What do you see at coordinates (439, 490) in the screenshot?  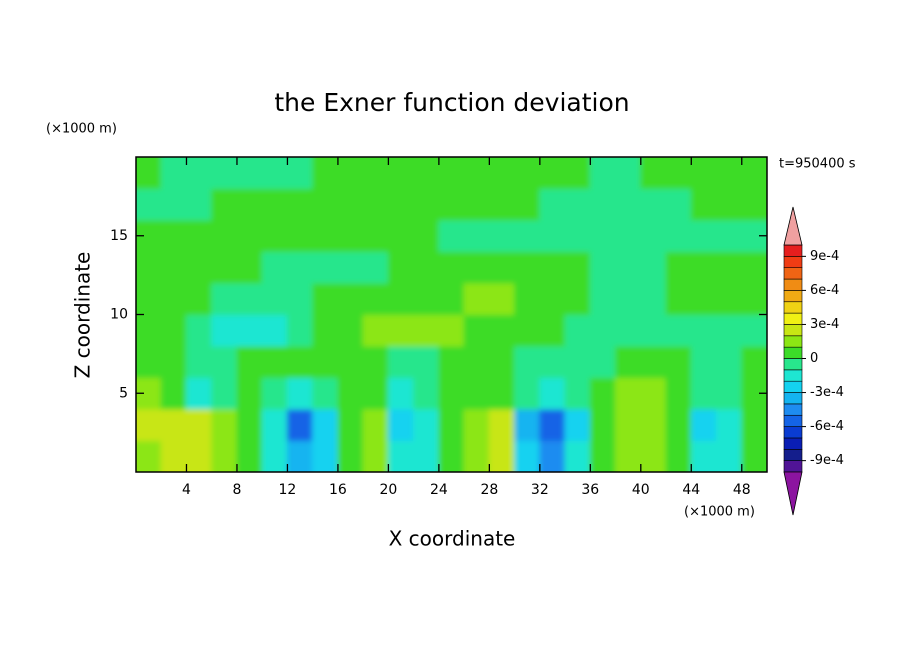 I see `x-tick-label: 24` at bounding box center [439, 490].